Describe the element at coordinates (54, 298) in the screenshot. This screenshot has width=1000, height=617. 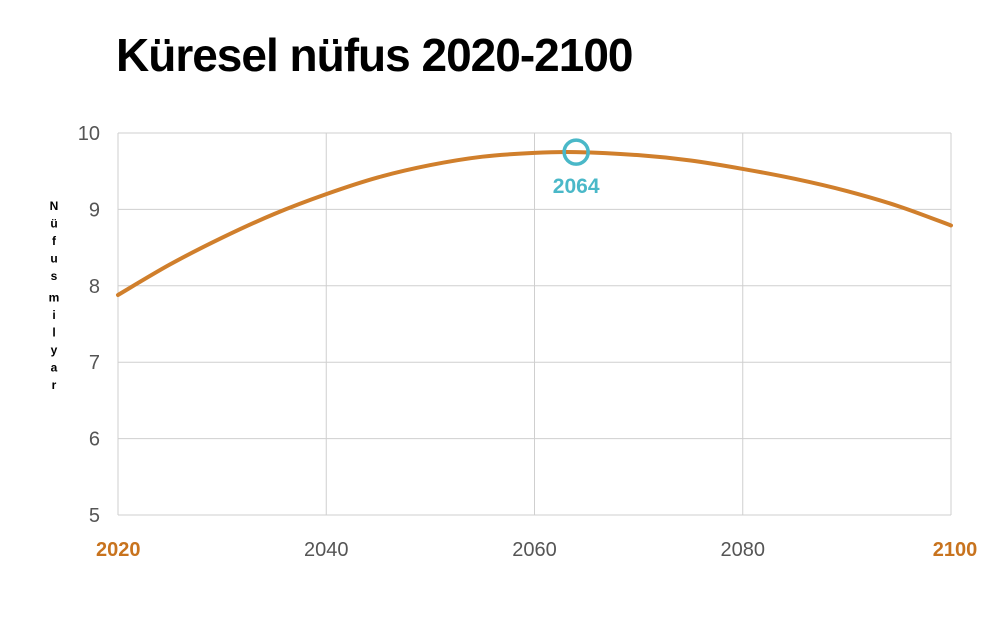
I see `y-axis-label-char: m` at that location.